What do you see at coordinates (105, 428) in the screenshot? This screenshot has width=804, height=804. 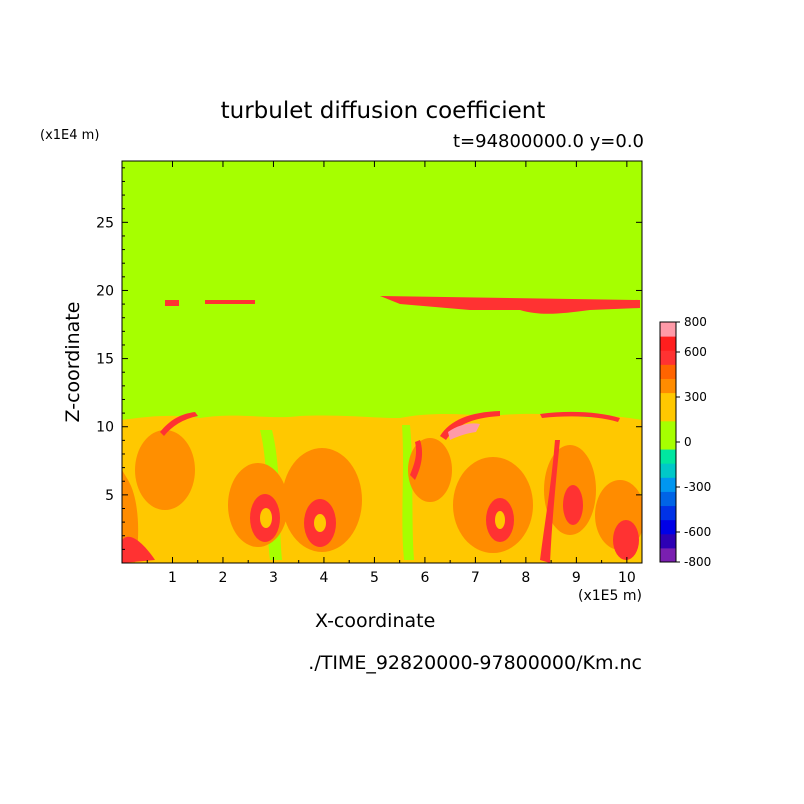 I see `y-tick-label: 10` at bounding box center [105, 428].